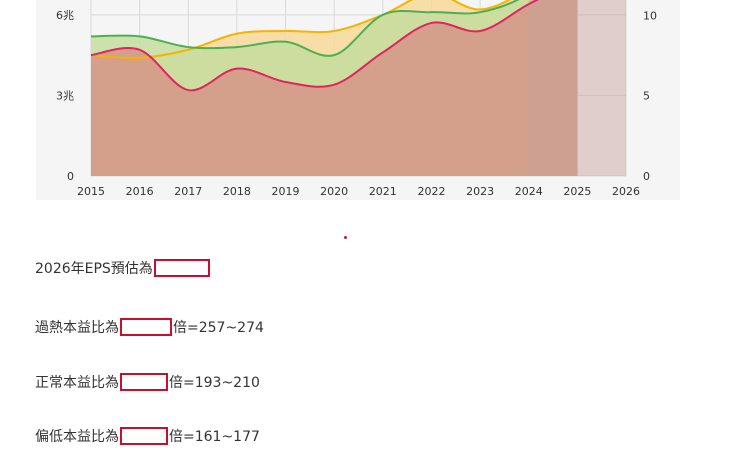  I want to click on normal-pe-range: 倍=193~210, so click(214, 383).